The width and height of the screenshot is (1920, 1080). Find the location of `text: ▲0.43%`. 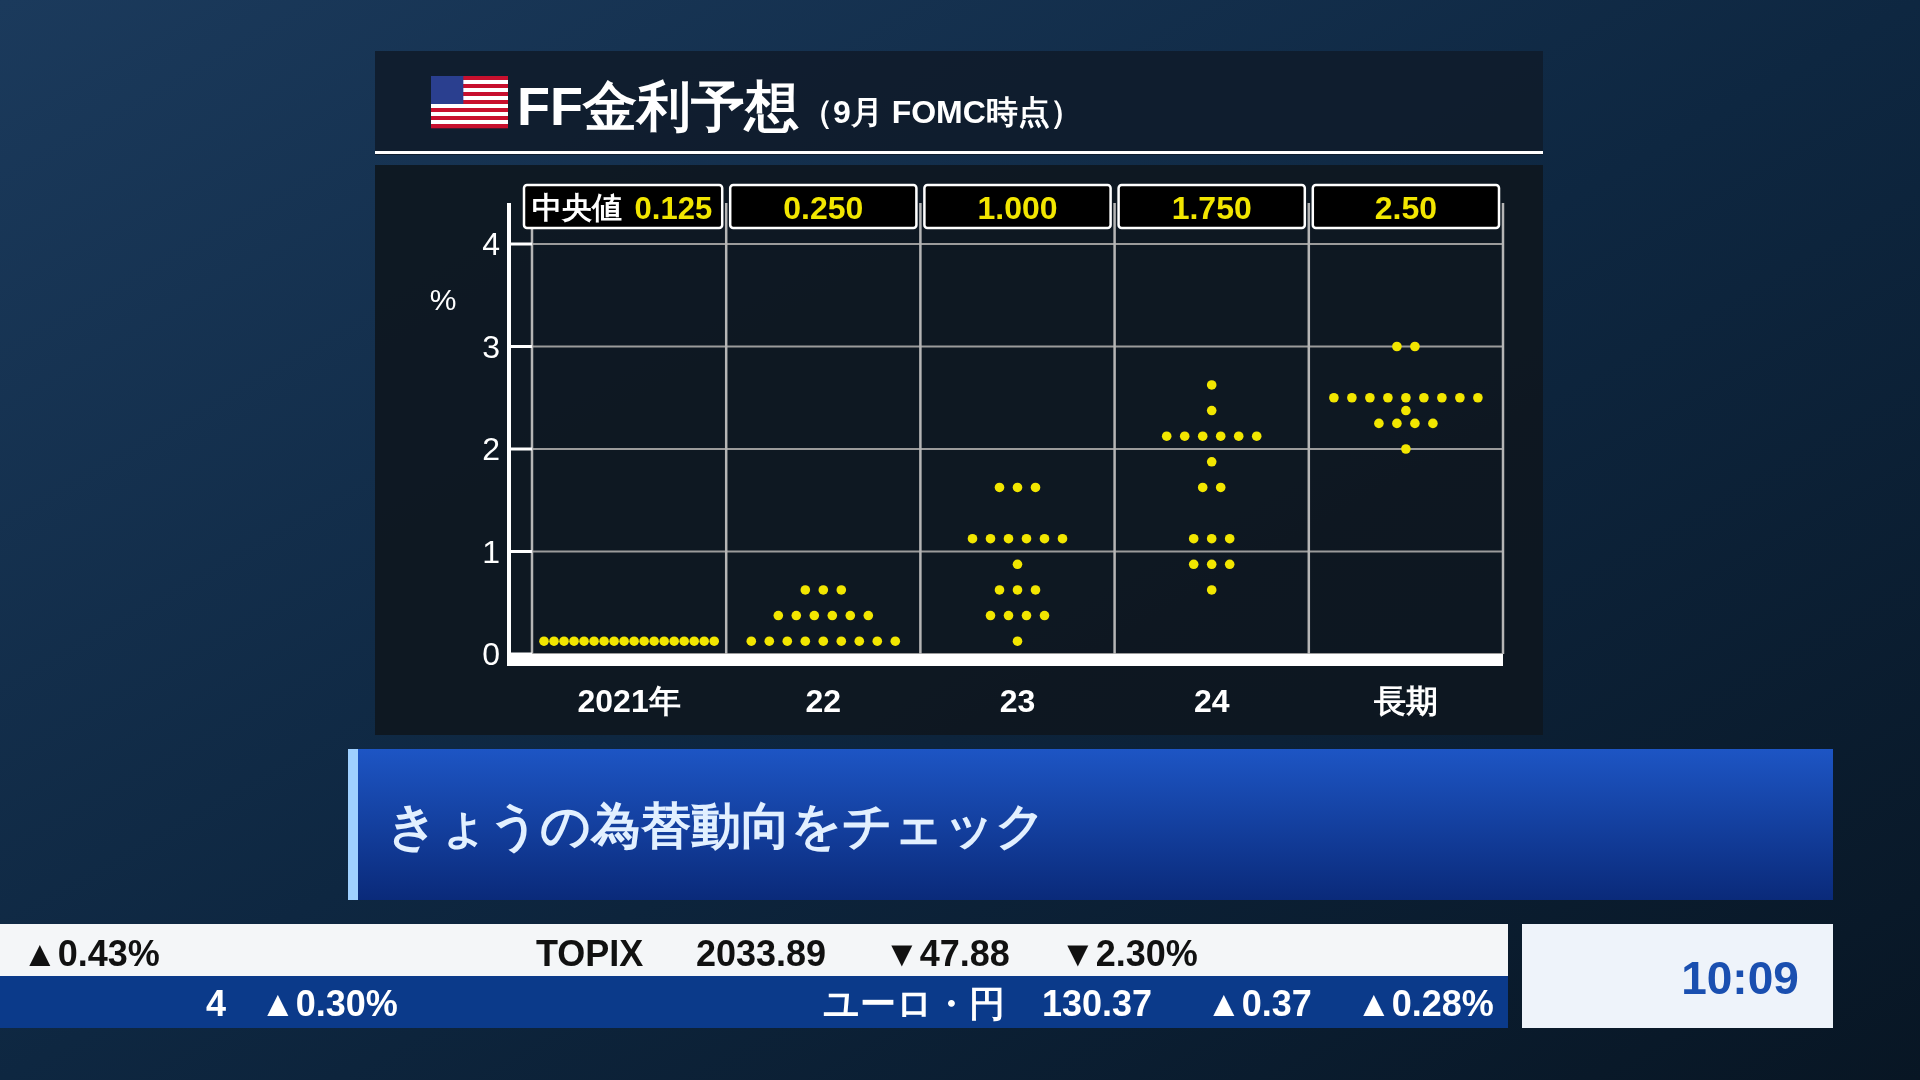

text: ▲0.43% is located at coordinates (91, 953).